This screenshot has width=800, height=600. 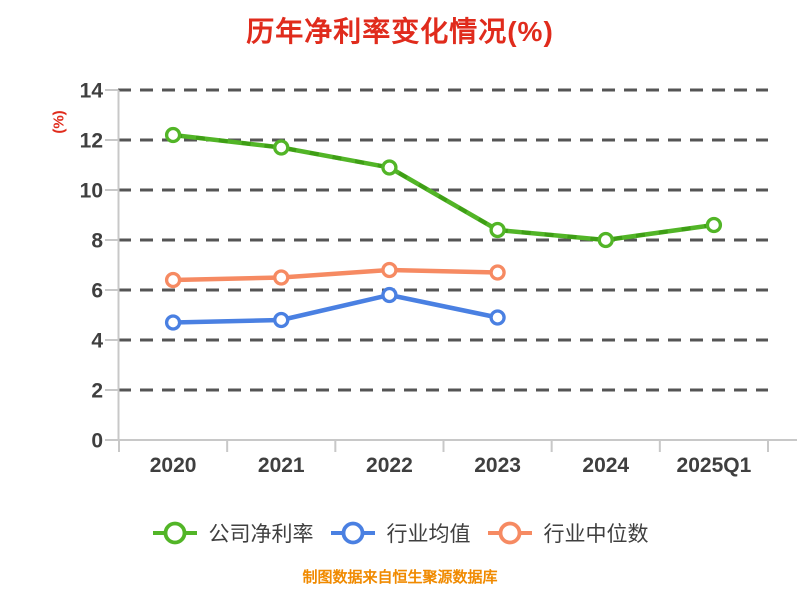 What do you see at coordinates (497, 465) in the screenshot?
I see `x-tick-label: 2023` at bounding box center [497, 465].